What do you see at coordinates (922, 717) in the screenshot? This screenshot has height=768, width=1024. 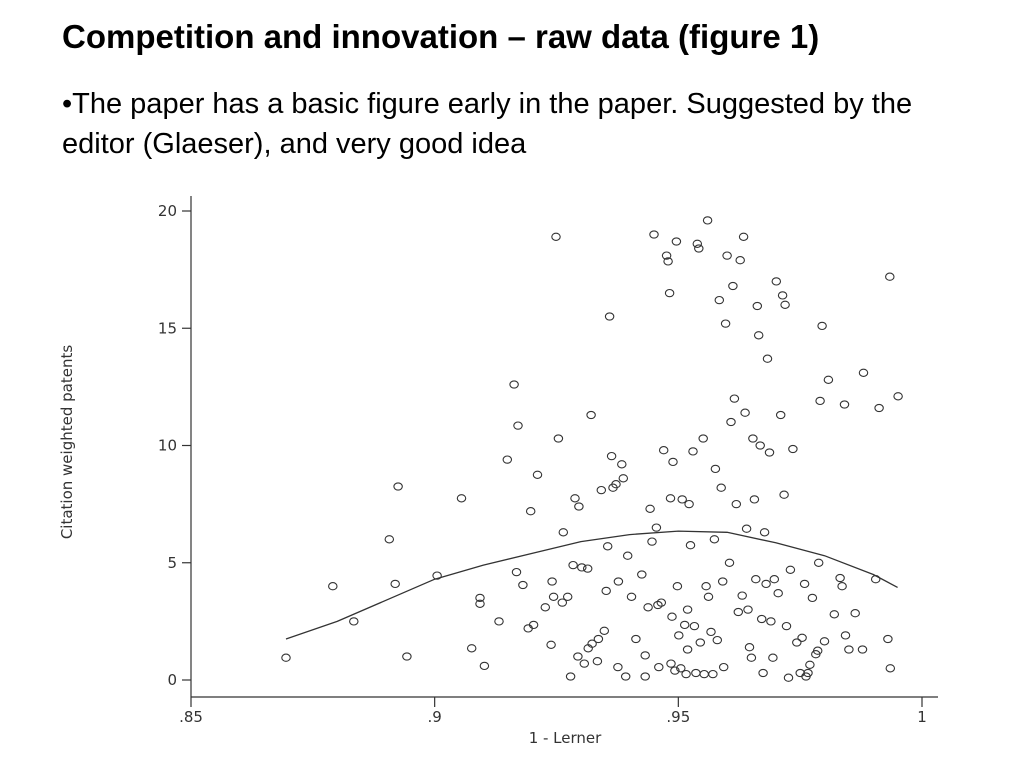 I see `x-tick-label: 1` at bounding box center [922, 717].